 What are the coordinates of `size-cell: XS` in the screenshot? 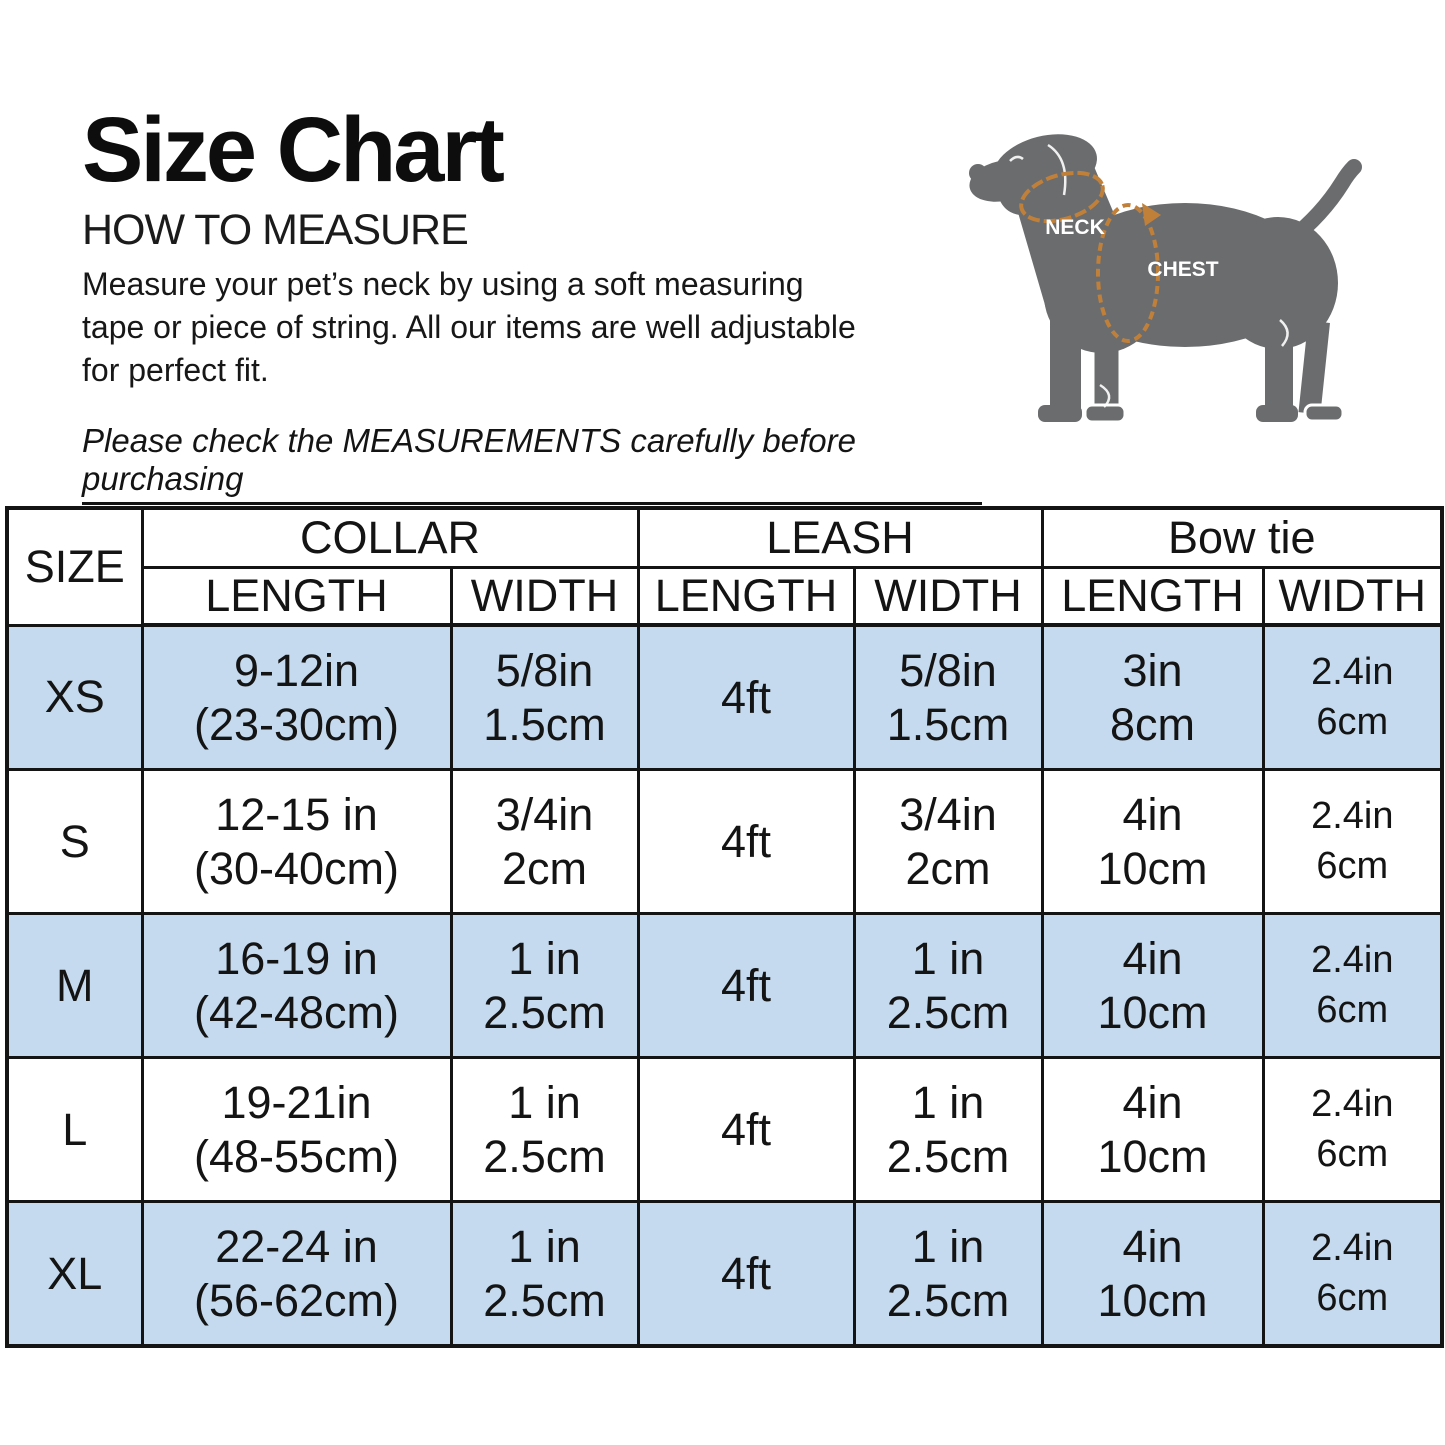 It's located at (74, 697).